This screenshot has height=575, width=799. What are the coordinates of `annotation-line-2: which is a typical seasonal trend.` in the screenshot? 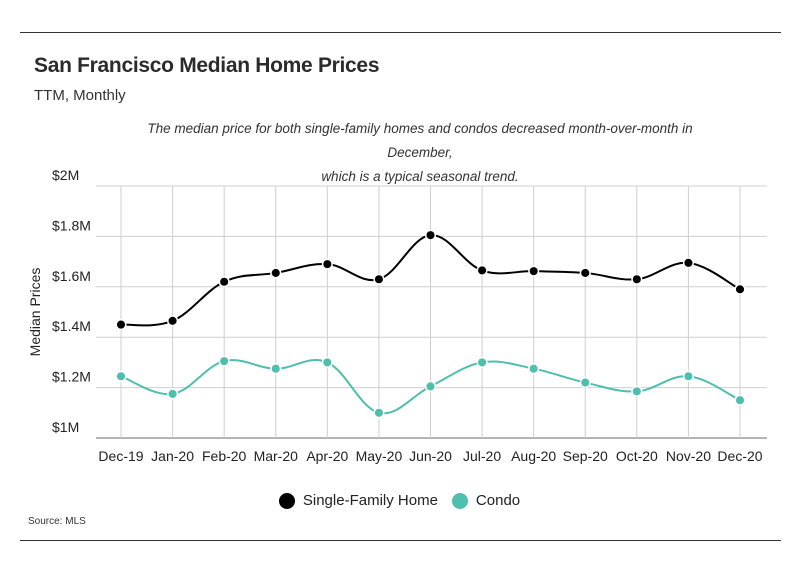 It's located at (420, 176).